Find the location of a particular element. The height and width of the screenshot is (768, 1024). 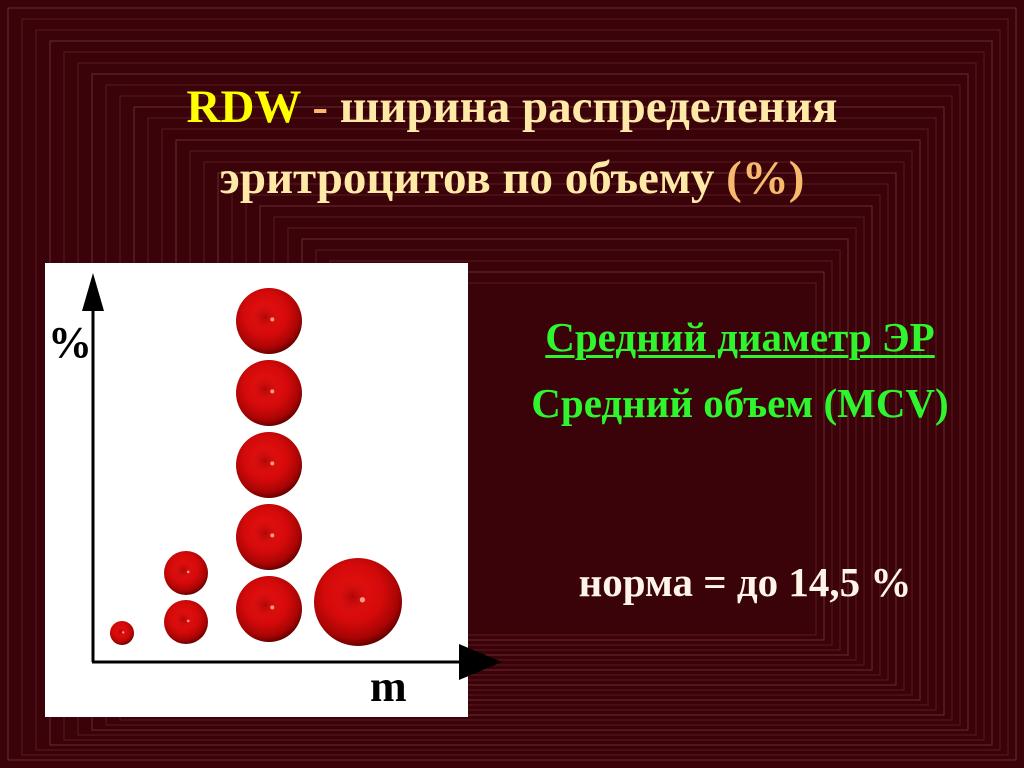

title-rest: ширина распределения is located at coordinates (588, 107).